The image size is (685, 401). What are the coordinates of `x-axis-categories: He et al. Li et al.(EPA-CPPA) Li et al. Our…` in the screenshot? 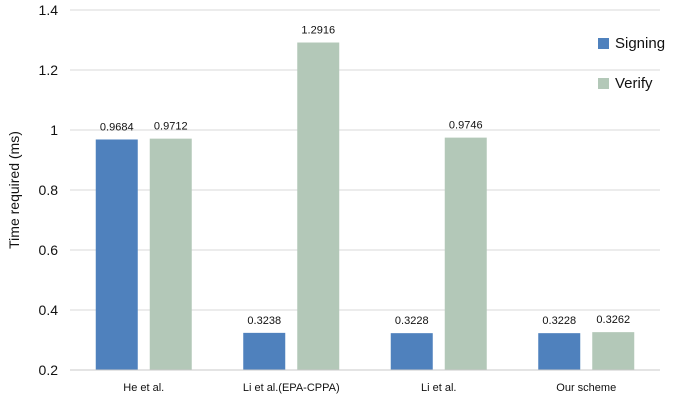 It's located at (369, 388).